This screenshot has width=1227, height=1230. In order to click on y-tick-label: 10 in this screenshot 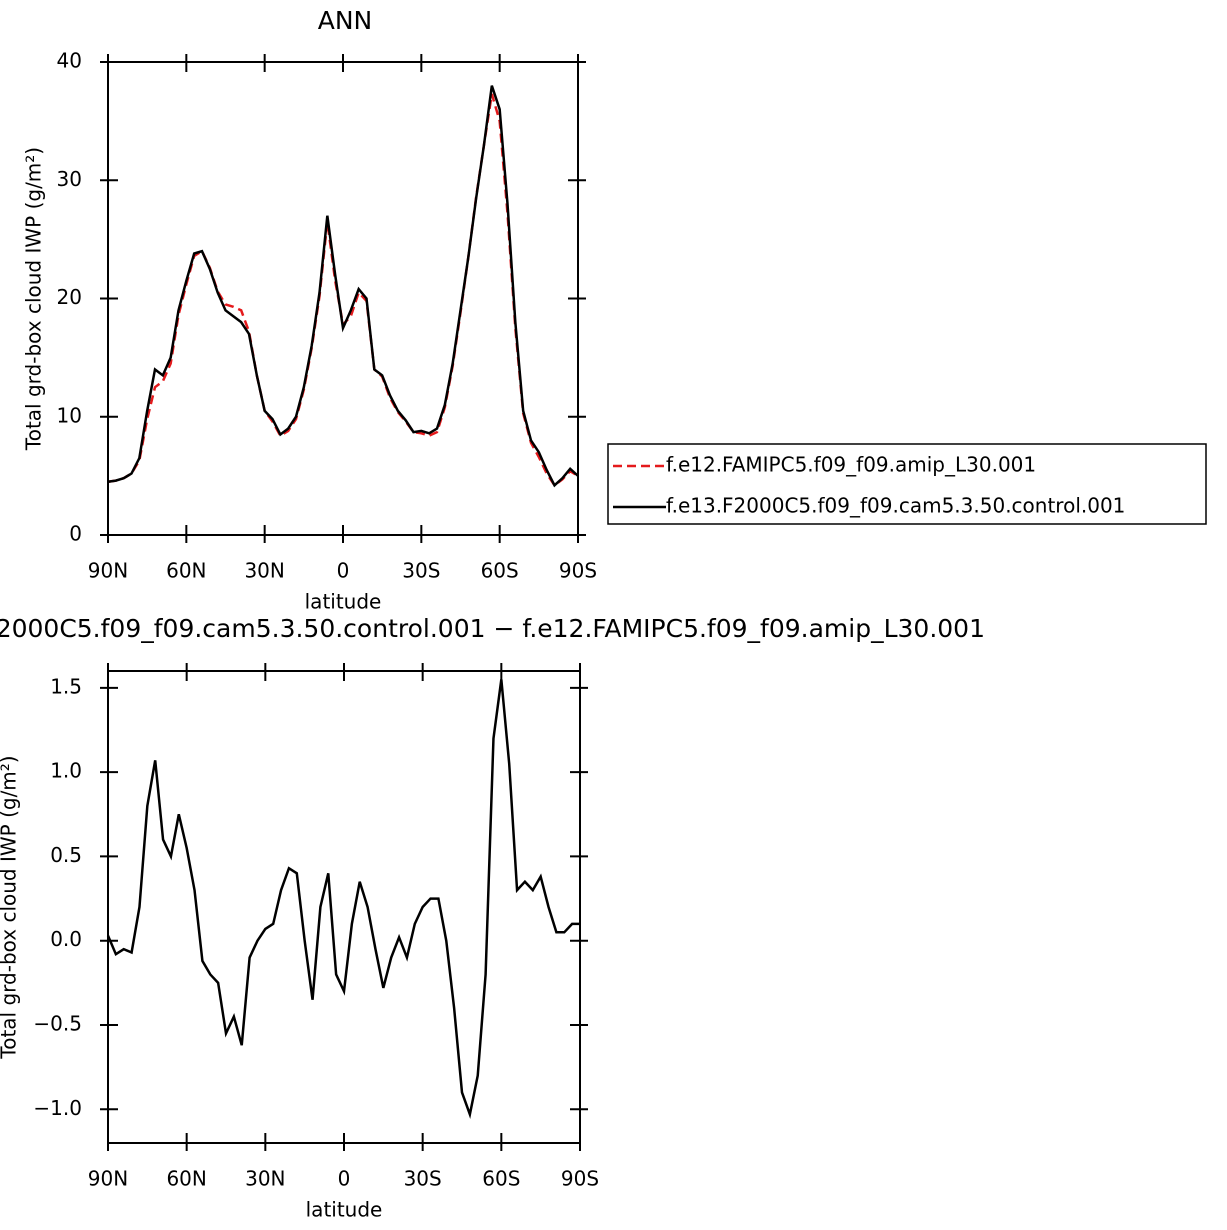, I will do `click(69, 415)`.